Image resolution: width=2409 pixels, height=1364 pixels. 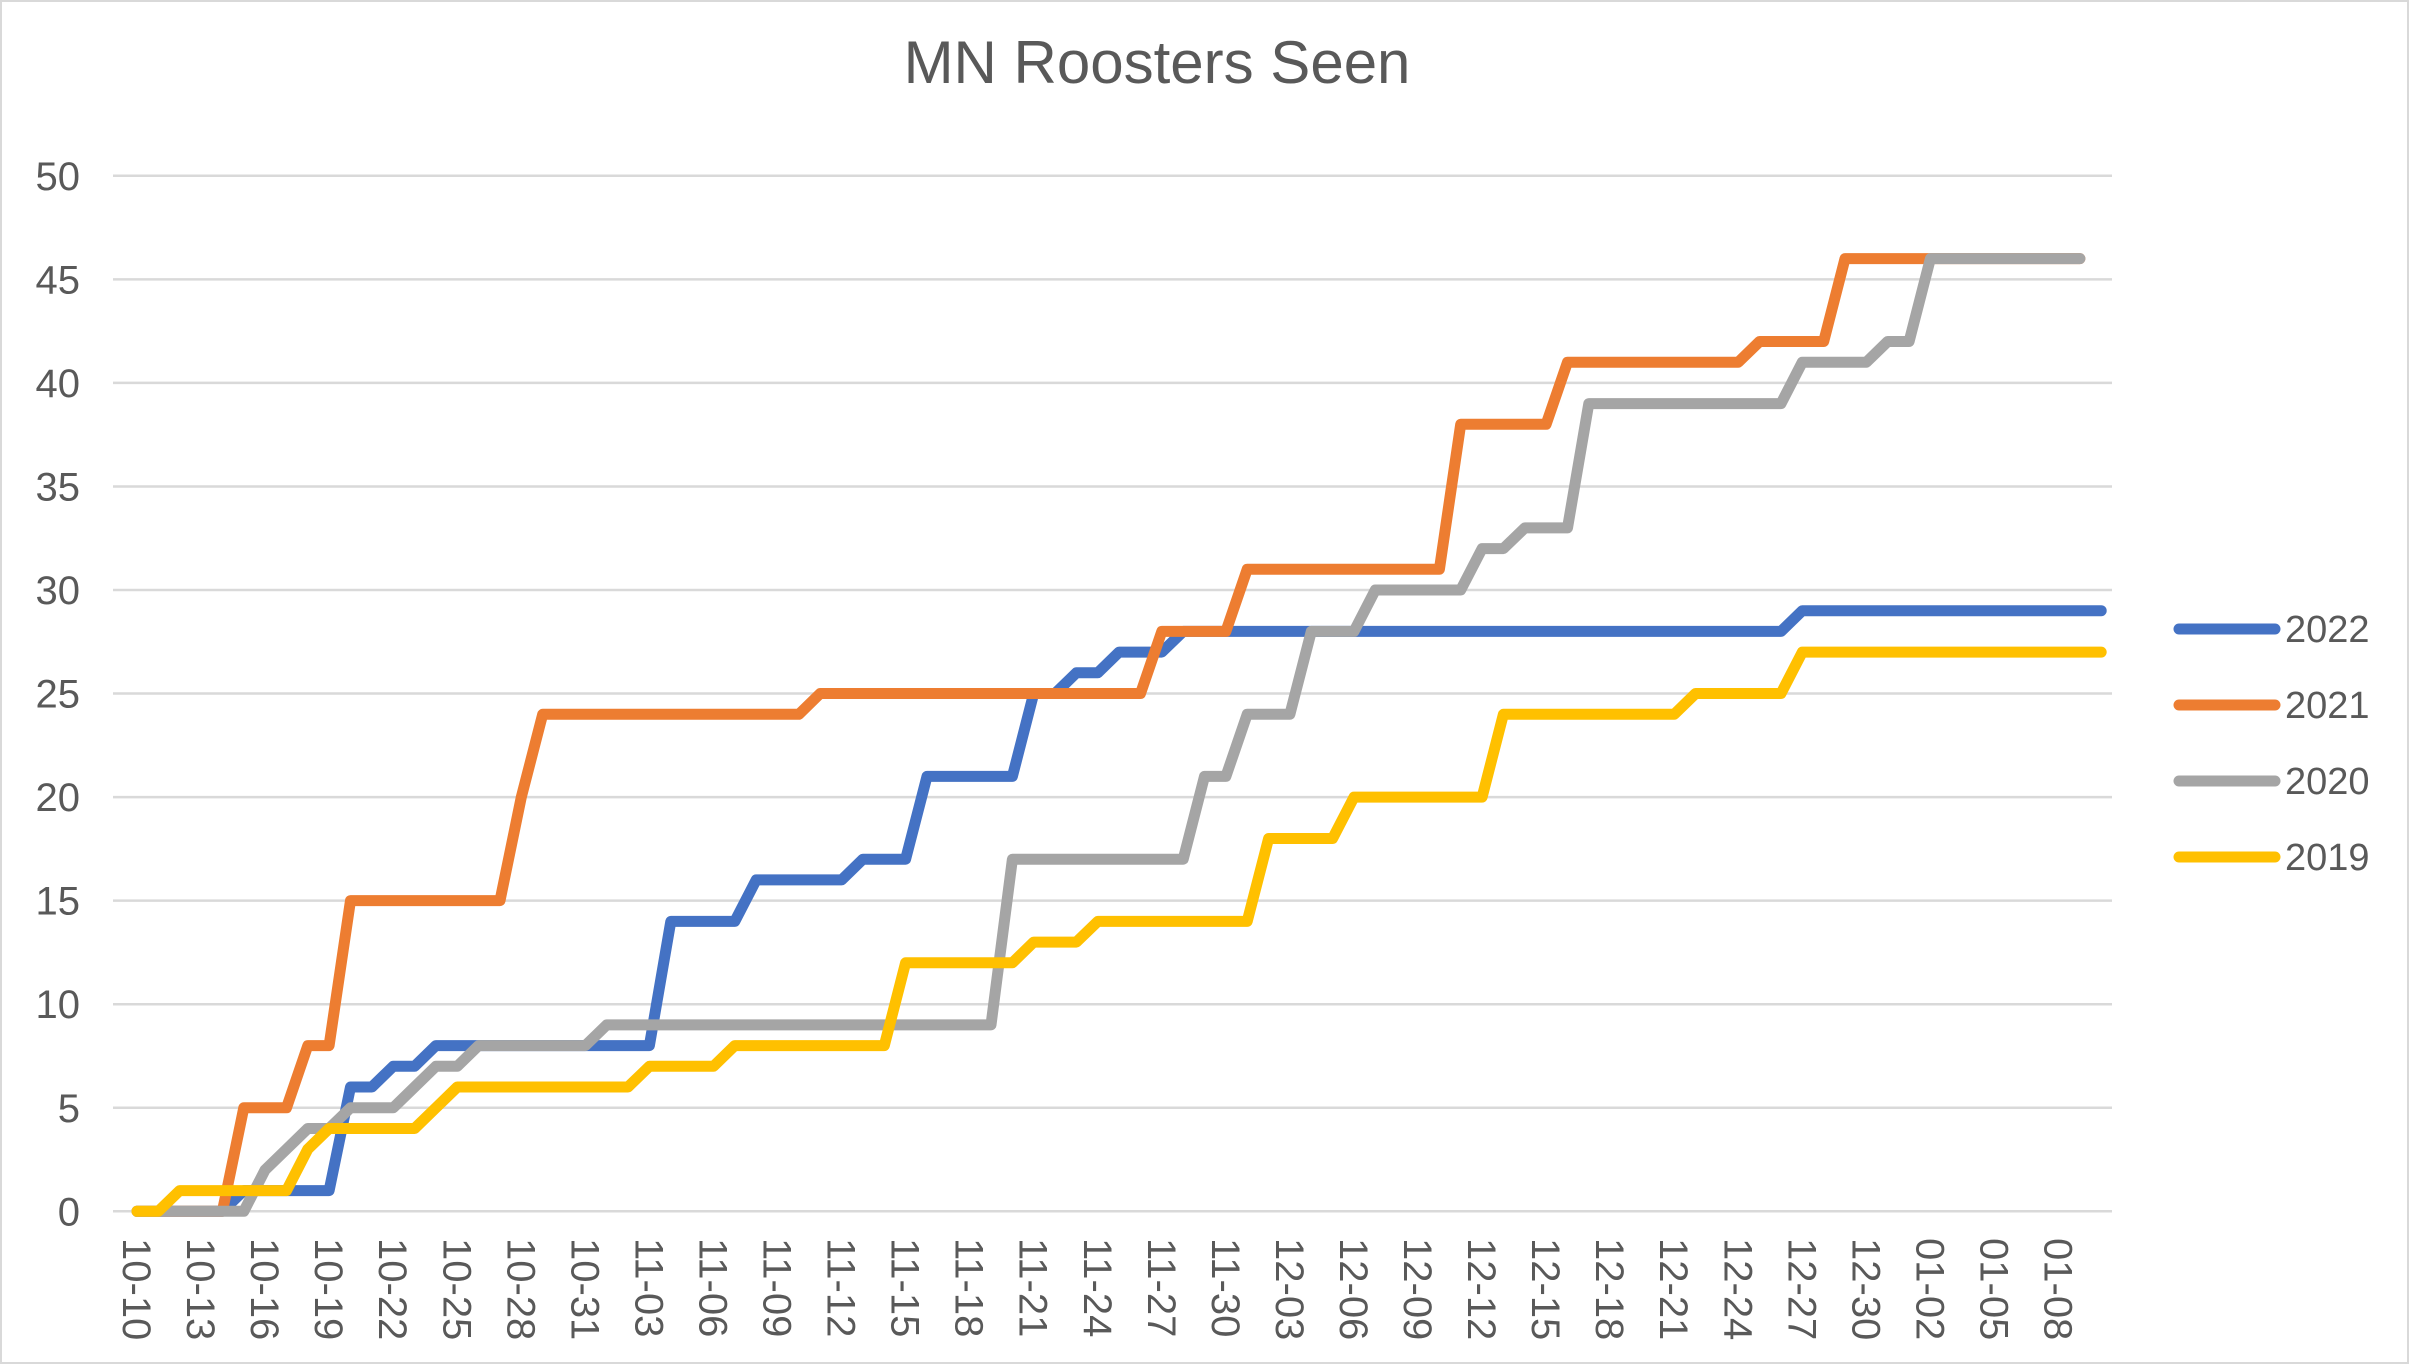 What do you see at coordinates (456, 1289) in the screenshot?
I see `x-tick-label: 10-25` at bounding box center [456, 1289].